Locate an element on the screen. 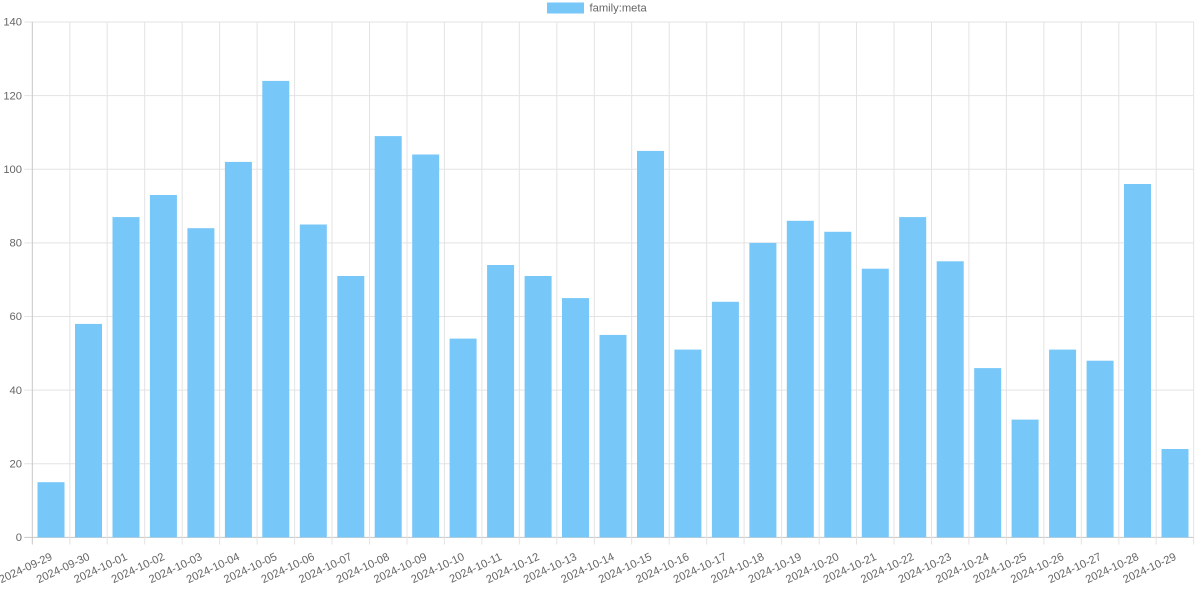 Image resolution: width=1200 pixels, height=599 pixels. svg-text: 100 is located at coordinates (12, 170).